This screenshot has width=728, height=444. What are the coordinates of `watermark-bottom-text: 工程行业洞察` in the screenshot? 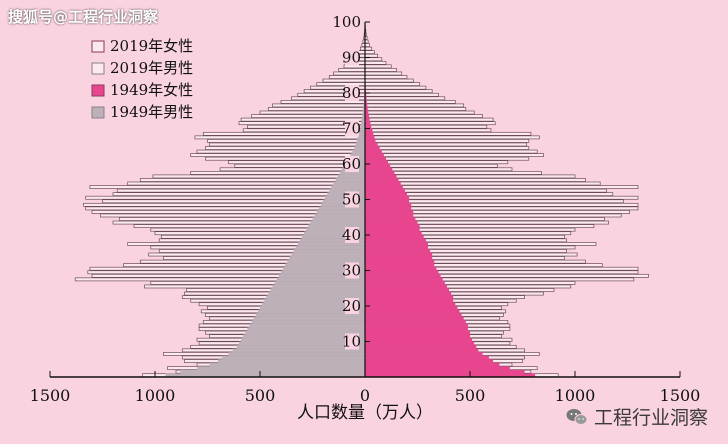 It's located at (650, 418).